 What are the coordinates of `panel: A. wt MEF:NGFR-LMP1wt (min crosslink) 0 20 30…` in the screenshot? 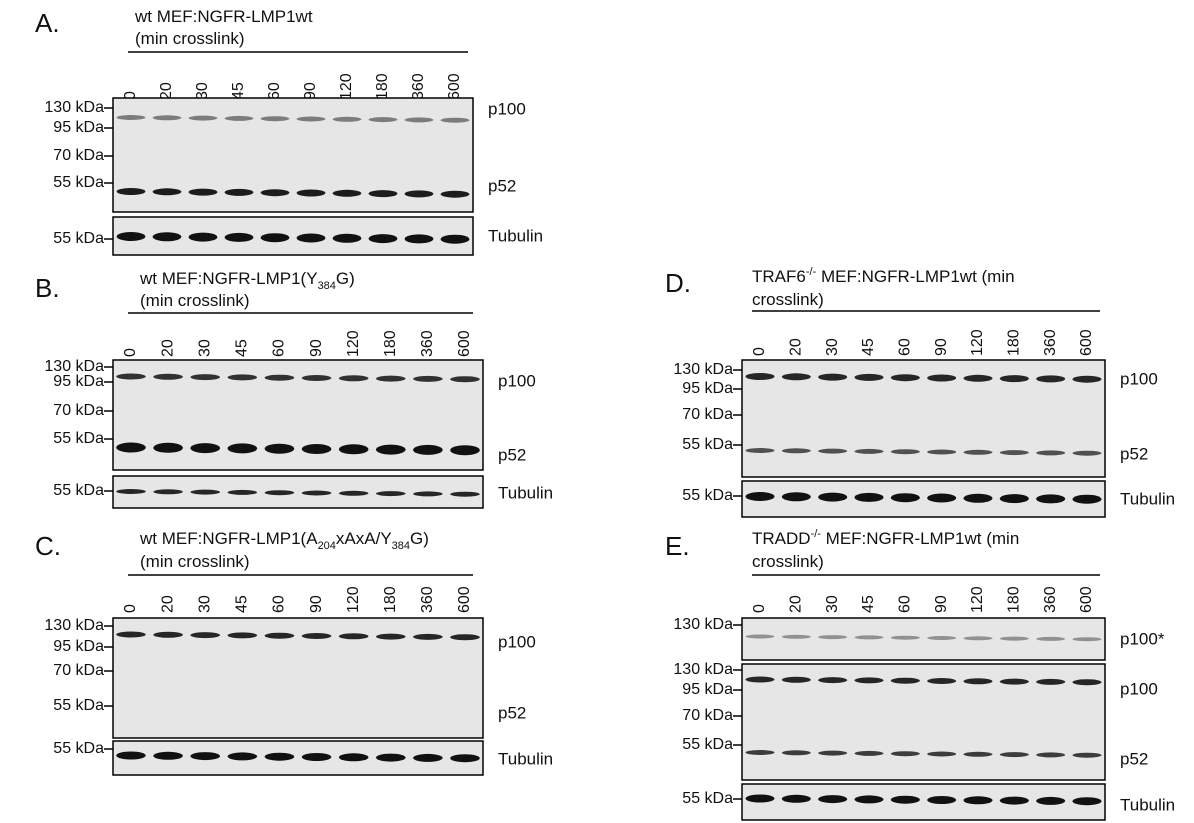 It's located at (289, 131).